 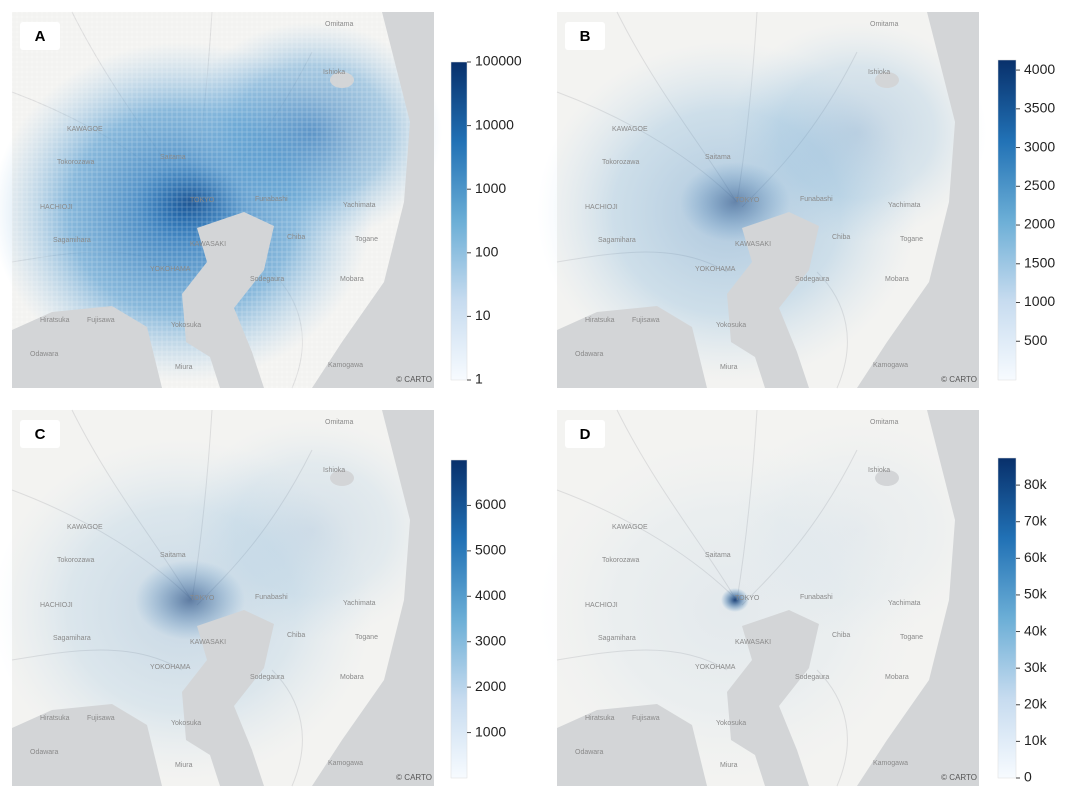 What do you see at coordinates (1039, 262) in the screenshot?
I see `colorbar-tick-label: 1500` at bounding box center [1039, 262].